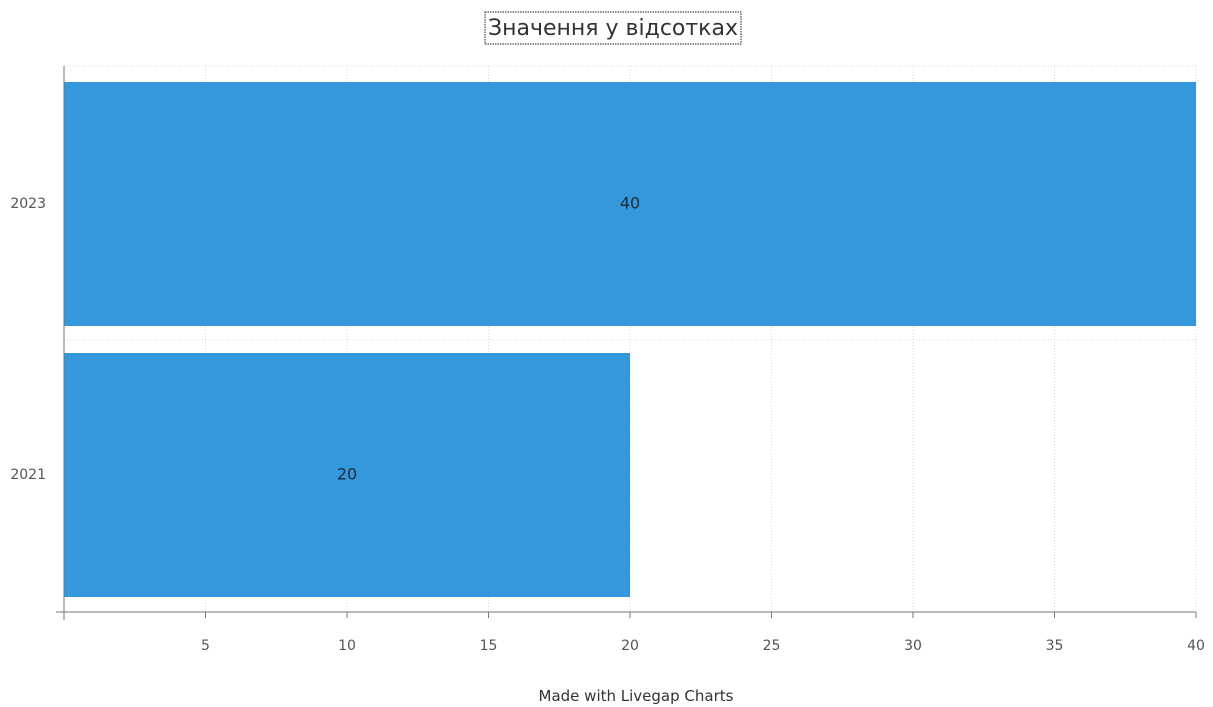 This screenshot has width=1213, height=707. What do you see at coordinates (28, 204) in the screenshot?
I see `y-tick-label-2023: 2023` at bounding box center [28, 204].